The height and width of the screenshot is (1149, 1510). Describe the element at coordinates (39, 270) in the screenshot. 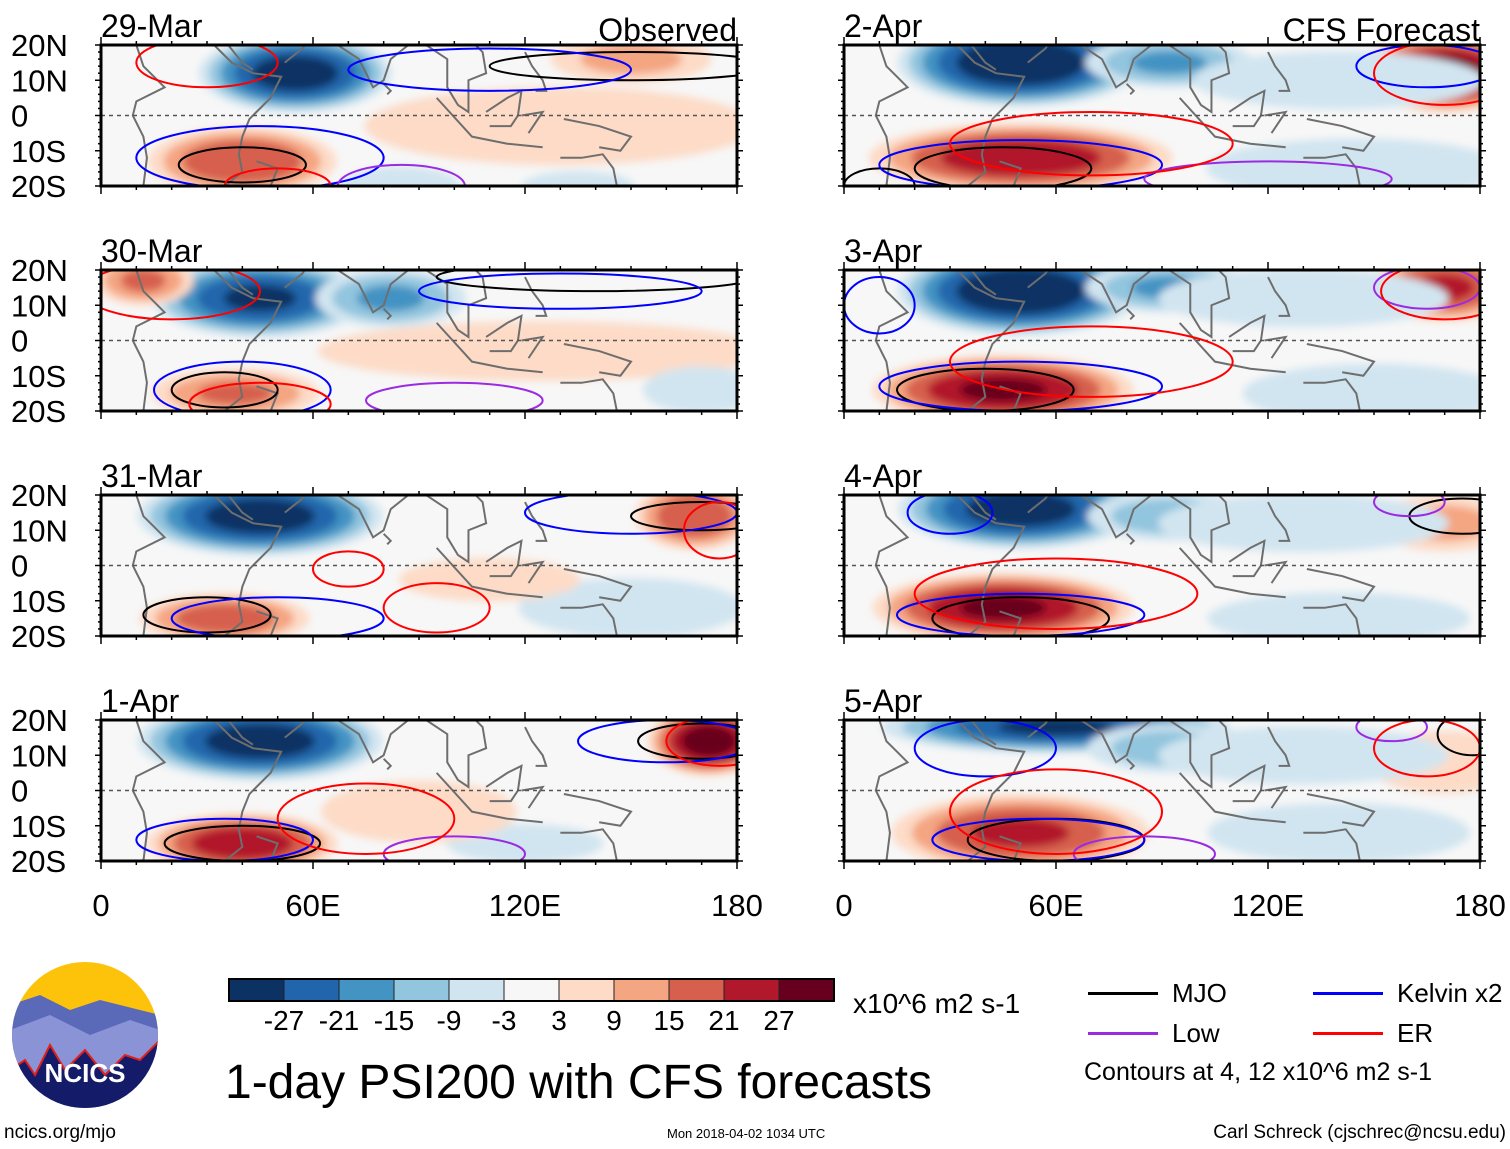

I see `y-tick-label: 20N` at that location.